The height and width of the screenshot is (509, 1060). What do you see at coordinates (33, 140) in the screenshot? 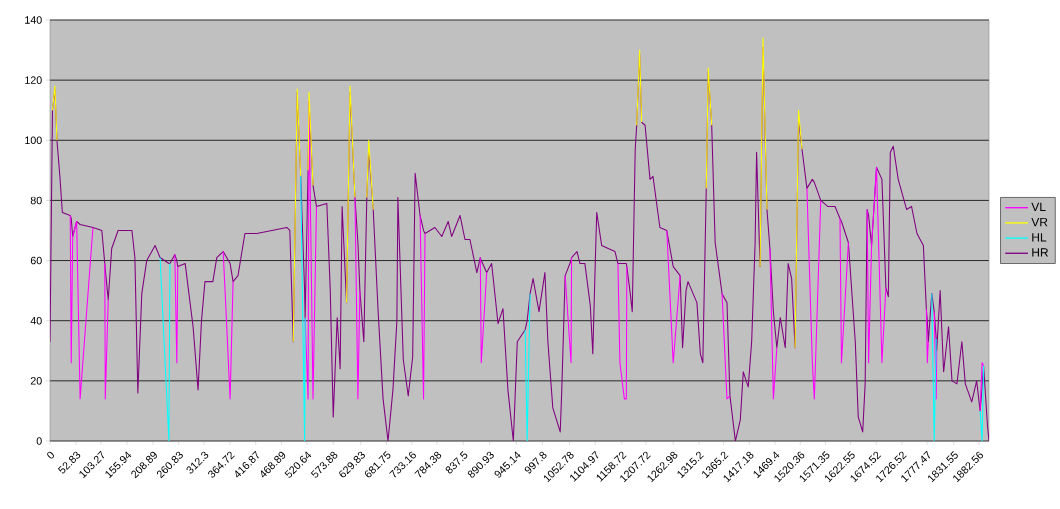
I see `y-tick-label: 100` at bounding box center [33, 140].